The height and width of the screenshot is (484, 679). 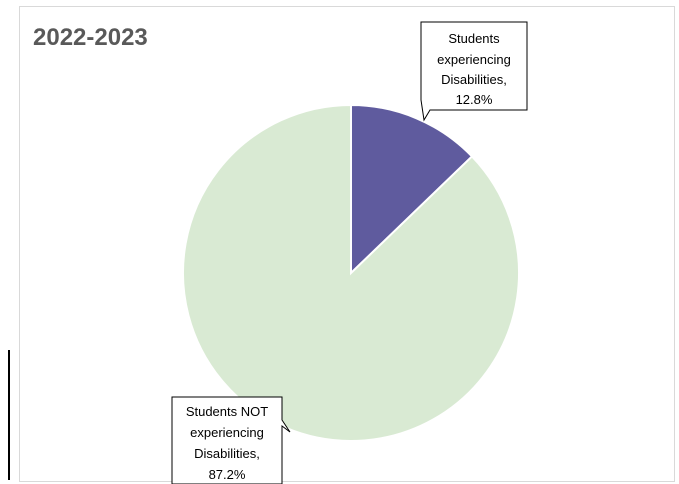 What do you see at coordinates (9, 415) in the screenshot?
I see `left-edge-line` at bounding box center [9, 415].